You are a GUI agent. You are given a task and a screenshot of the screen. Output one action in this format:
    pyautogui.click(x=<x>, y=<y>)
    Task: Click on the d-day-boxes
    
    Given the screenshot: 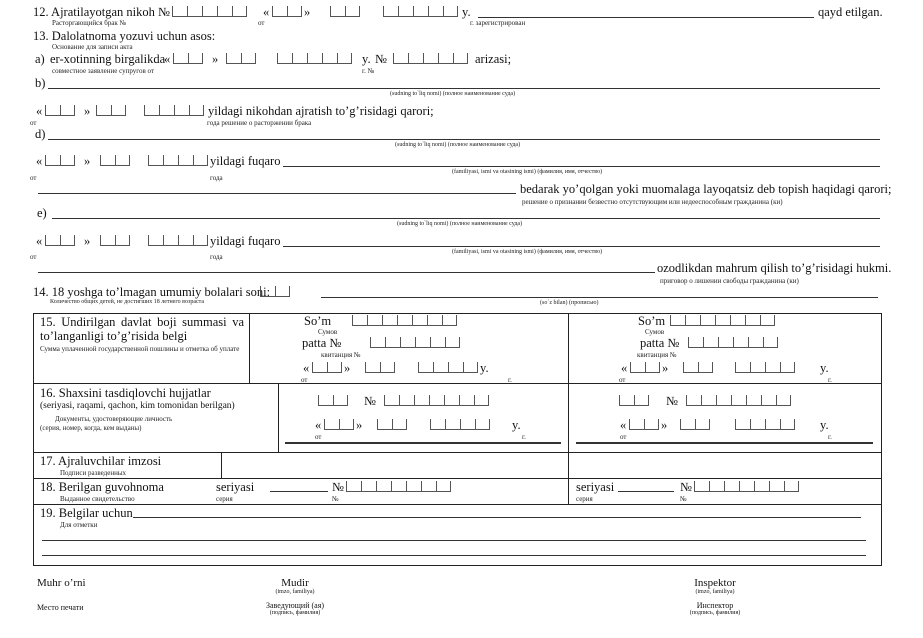 What is the action you would take?
    pyautogui.click(x=60, y=160)
    